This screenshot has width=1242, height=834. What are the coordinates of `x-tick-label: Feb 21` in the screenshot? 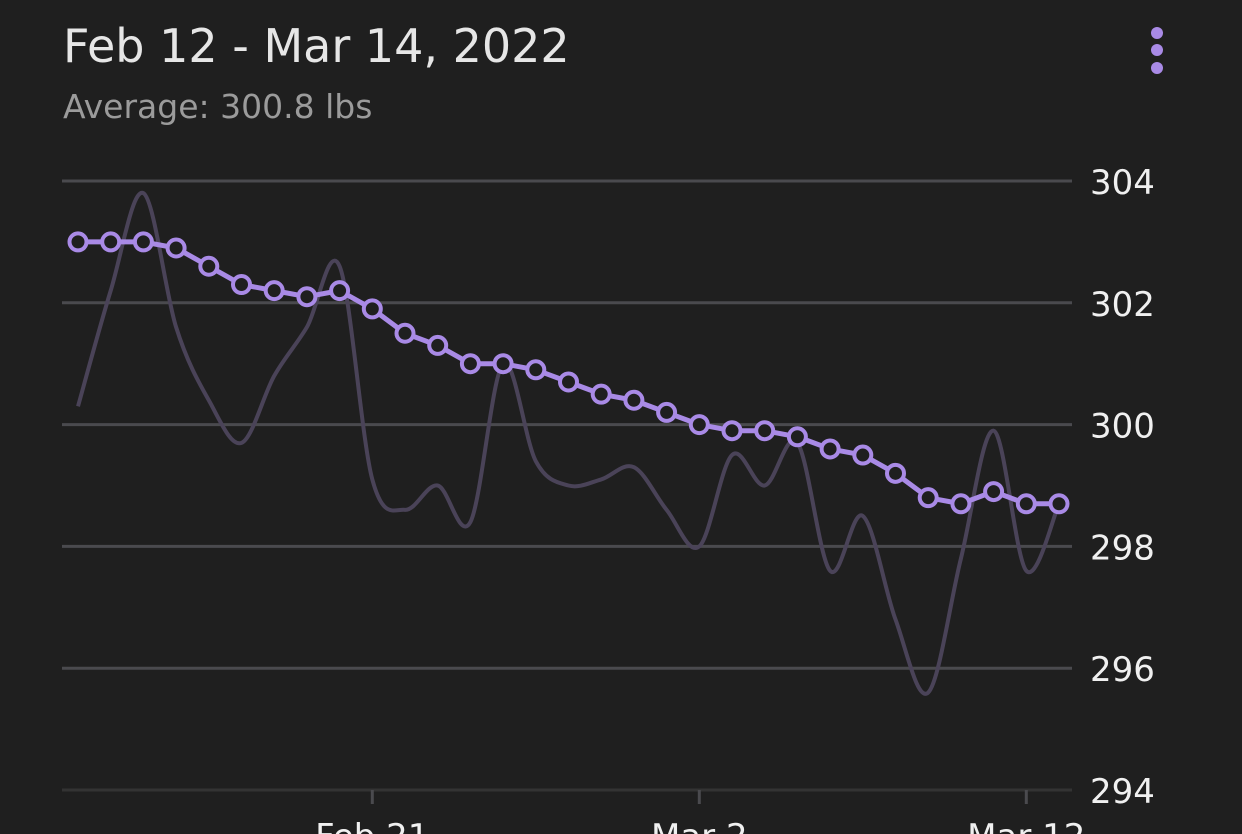 It's located at (372, 825).